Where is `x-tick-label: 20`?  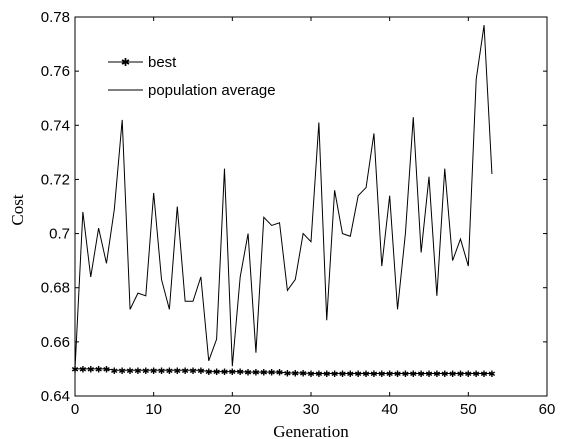
x-tick-label: 20 is located at coordinates (232, 409).